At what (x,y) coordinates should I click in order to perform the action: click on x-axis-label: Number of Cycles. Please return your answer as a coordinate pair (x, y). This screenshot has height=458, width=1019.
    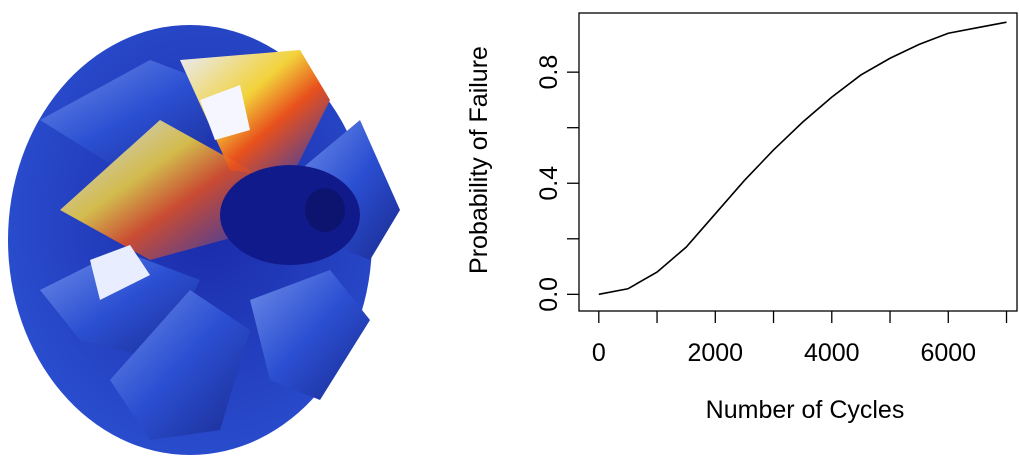
    Looking at the image, I should click on (805, 410).